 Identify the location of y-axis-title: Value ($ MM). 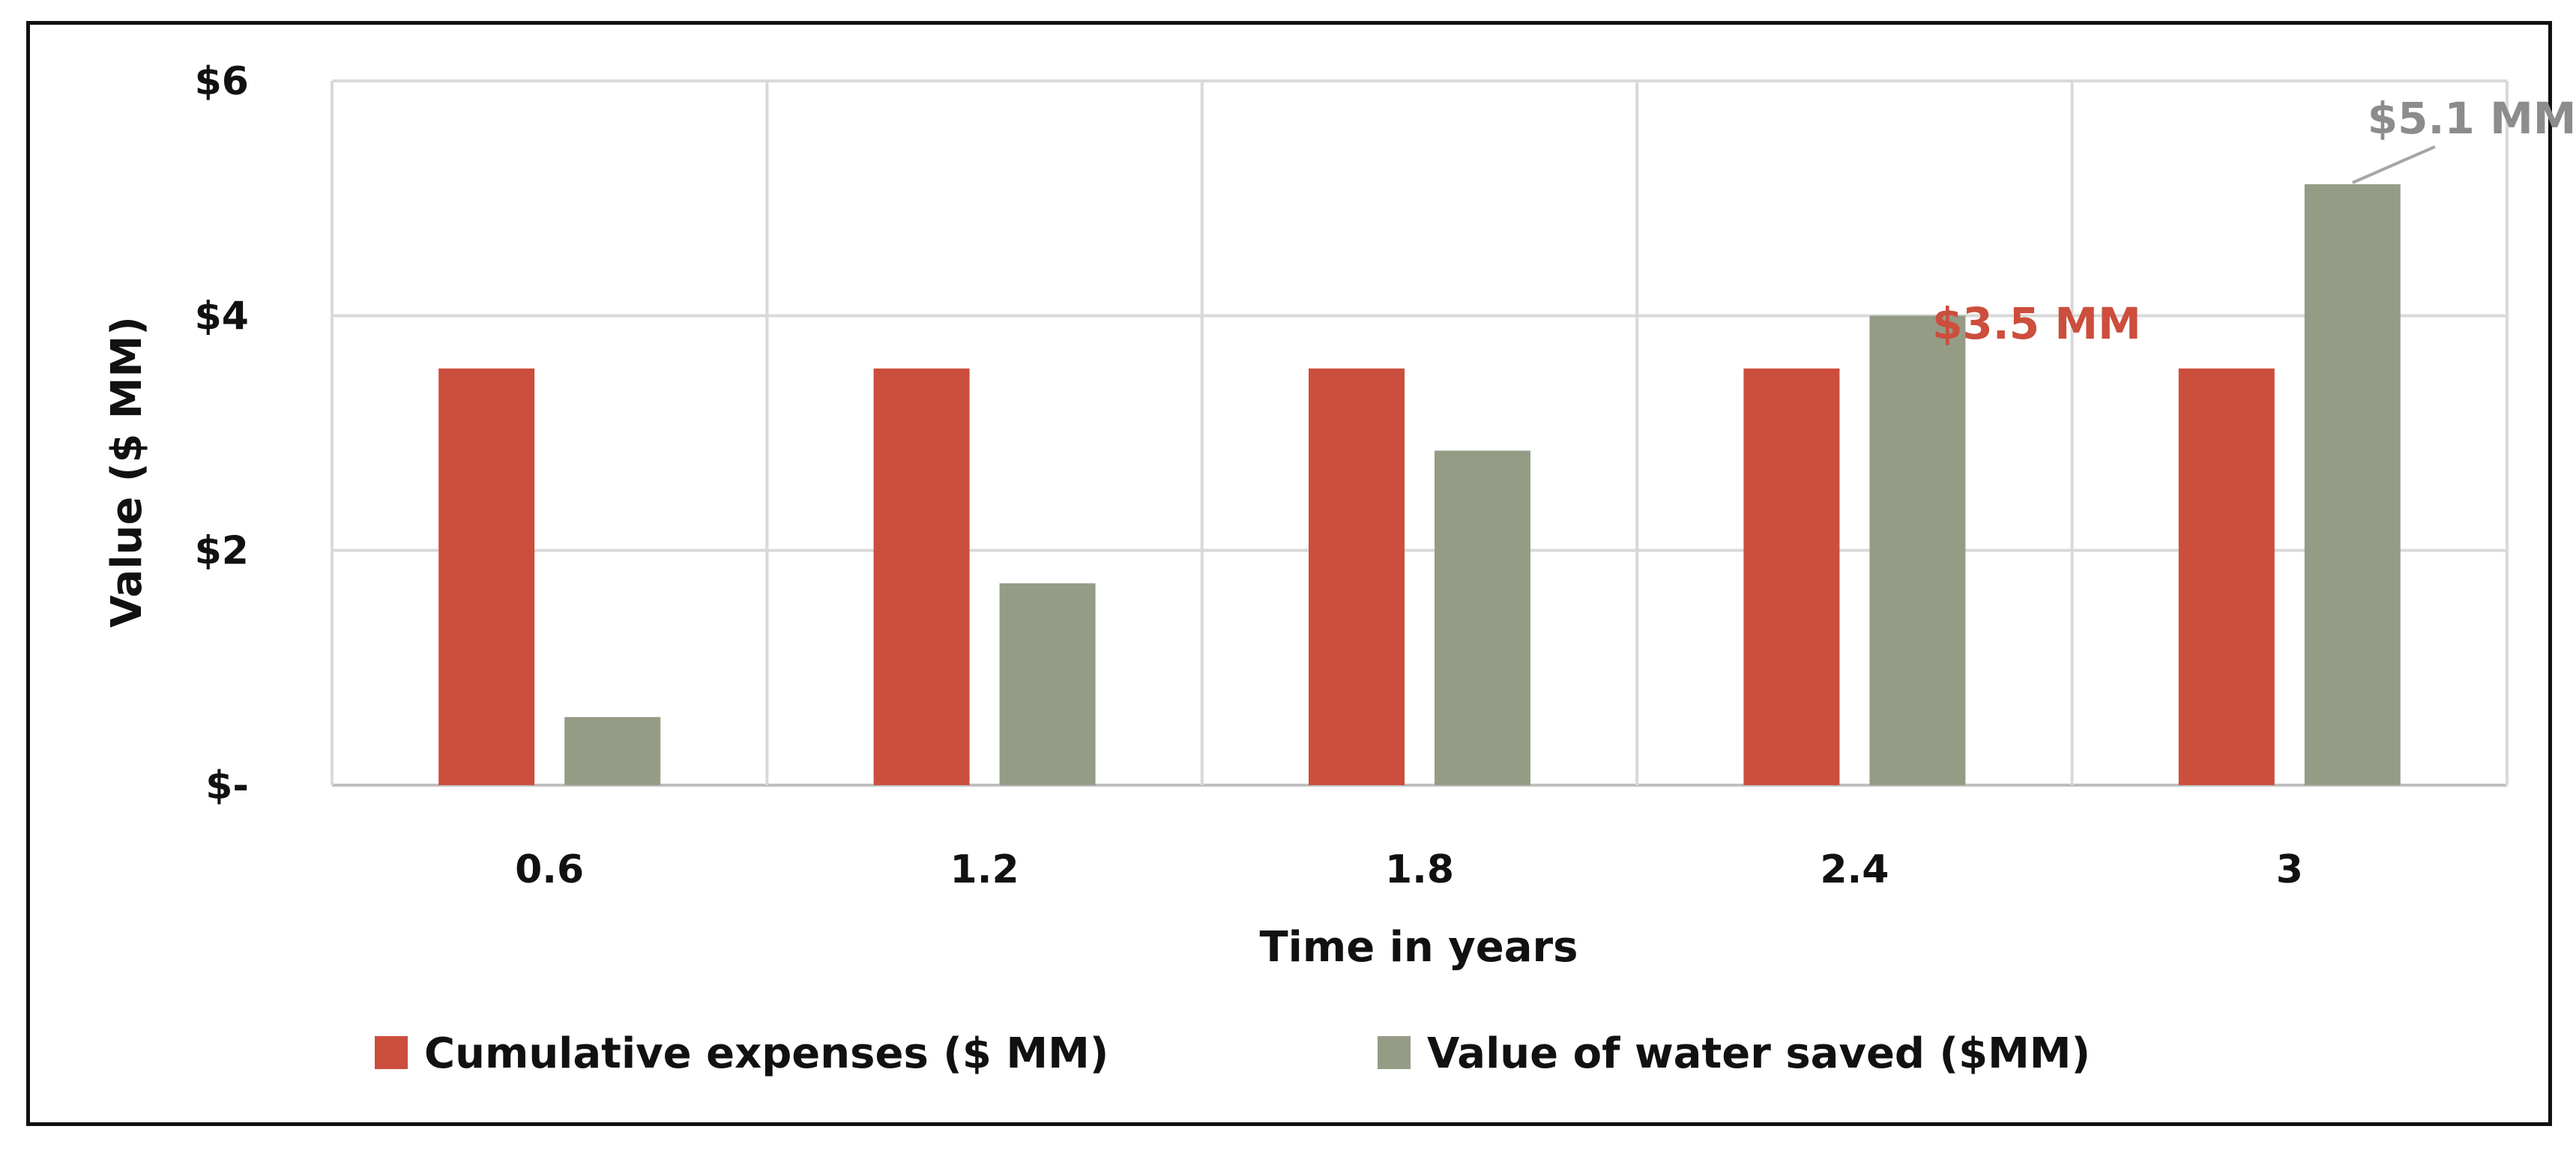
(127, 472).